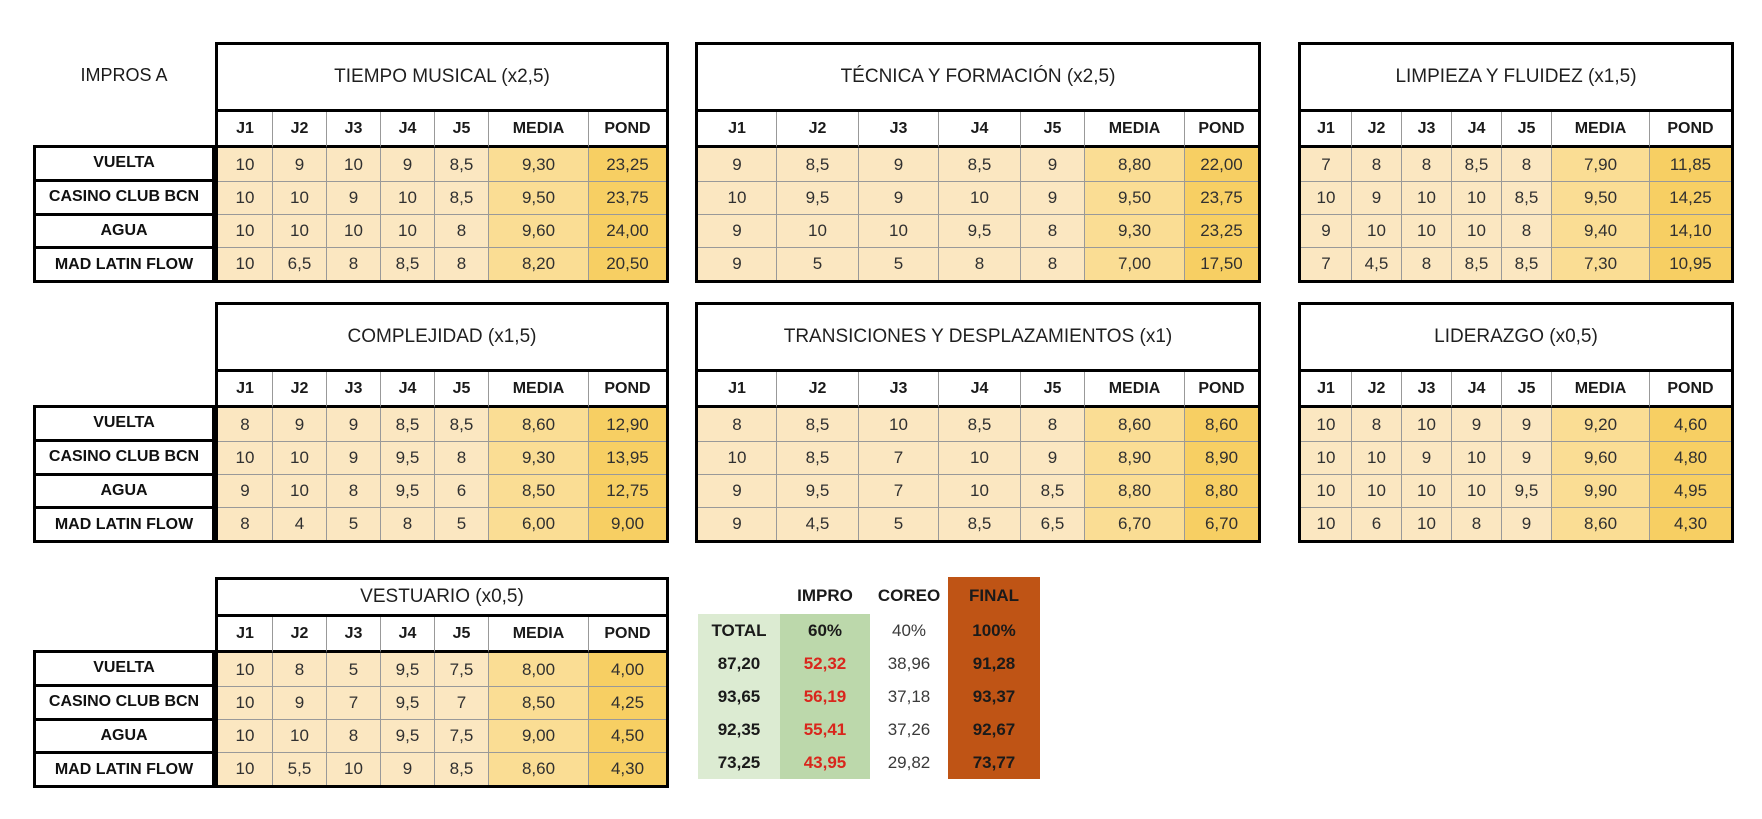 This screenshot has width=1762, height=819. Describe the element at coordinates (1516, 338) in the screenshot. I see `table-title: LIDERAZGO (x0,5)` at that location.